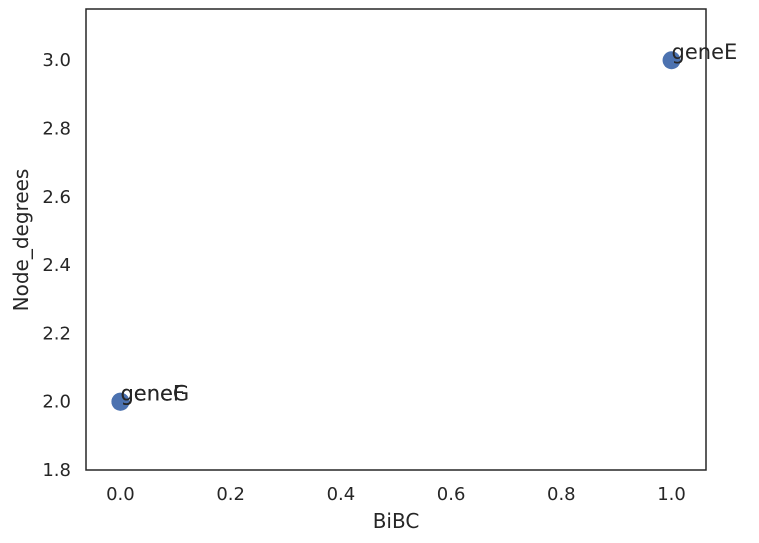  I want to click on x-tick-label: 0.6, so click(451, 494).